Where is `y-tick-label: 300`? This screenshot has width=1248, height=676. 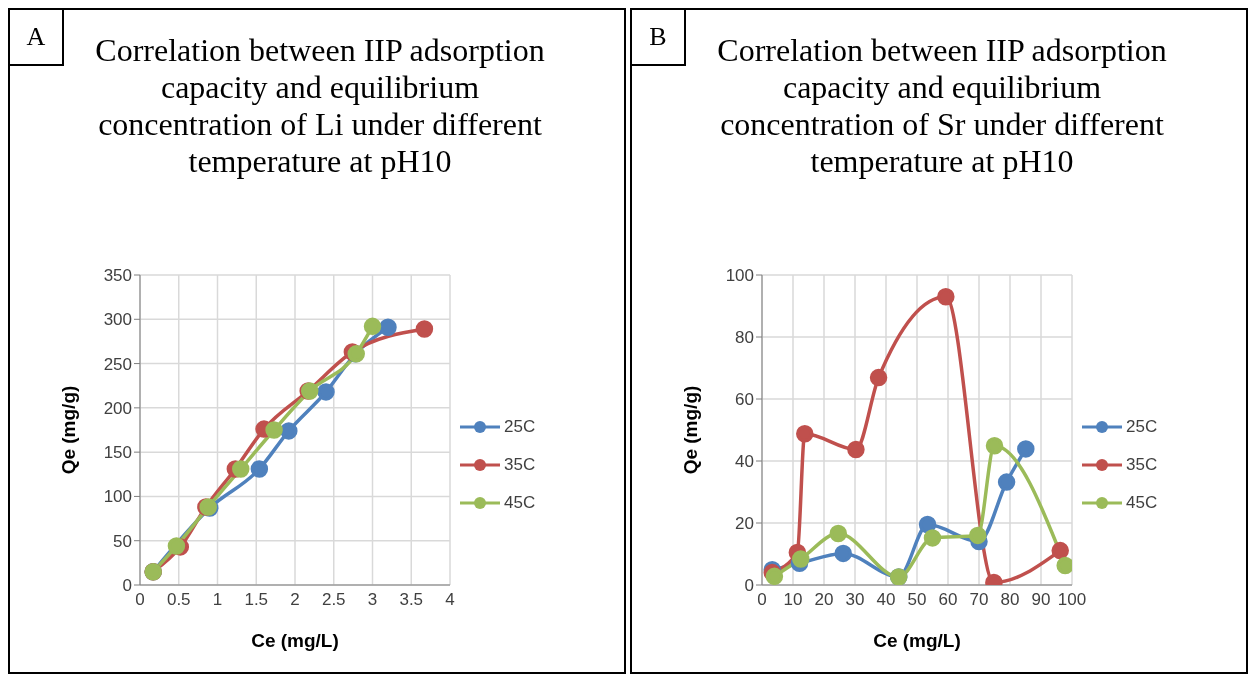
y-tick-label: 300 is located at coordinates (117, 320).